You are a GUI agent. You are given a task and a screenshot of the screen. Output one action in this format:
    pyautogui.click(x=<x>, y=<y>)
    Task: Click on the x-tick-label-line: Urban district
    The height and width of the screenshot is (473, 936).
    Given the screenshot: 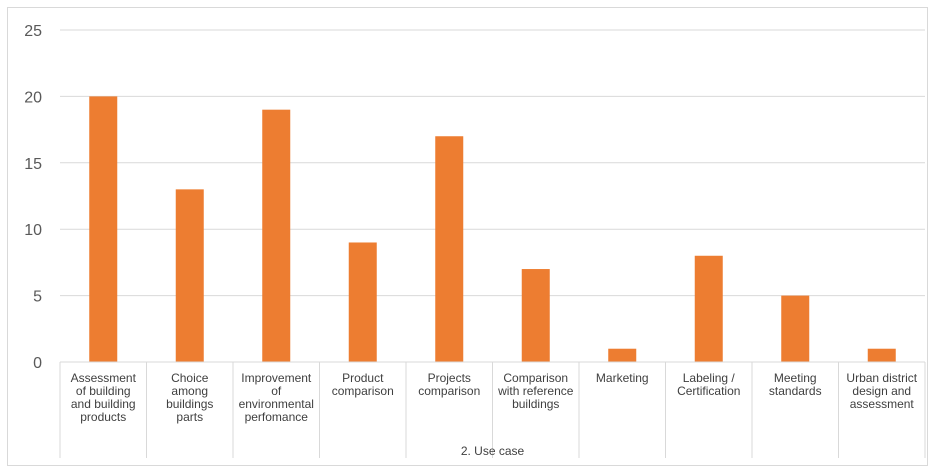 What is the action you would take?
    pyautogui.click(x=881, y=378)
    